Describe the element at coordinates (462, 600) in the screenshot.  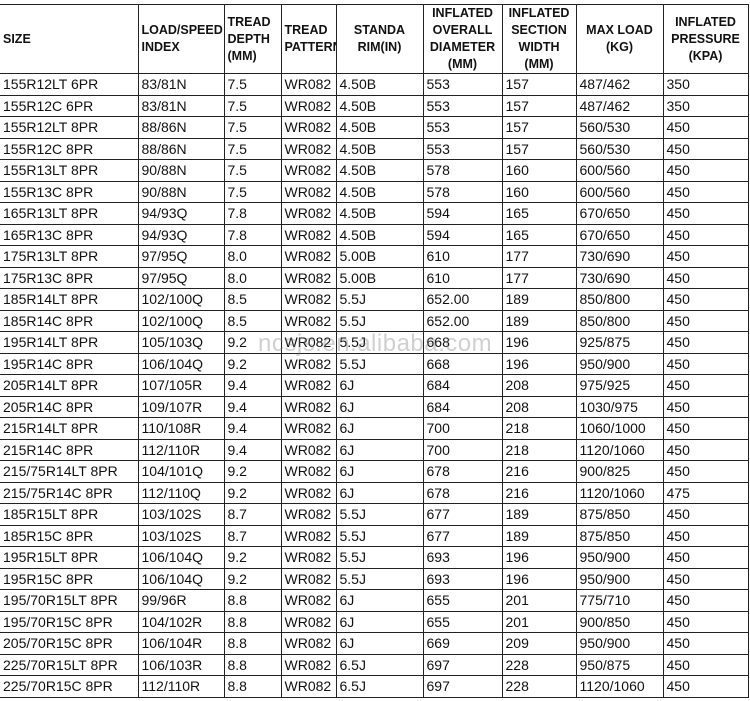
I see `cell-overall-diameter: 655` at that location.